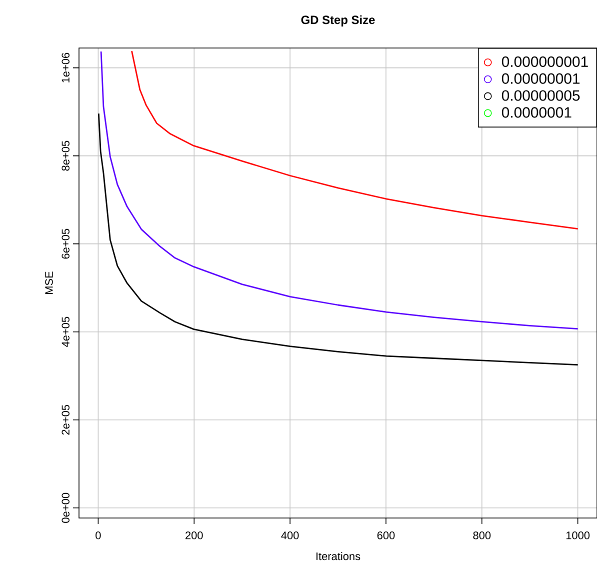  Describe the element at coordinates (66, 243) in the screenshot. I see `y-tick-label: 6e+05` at that location.